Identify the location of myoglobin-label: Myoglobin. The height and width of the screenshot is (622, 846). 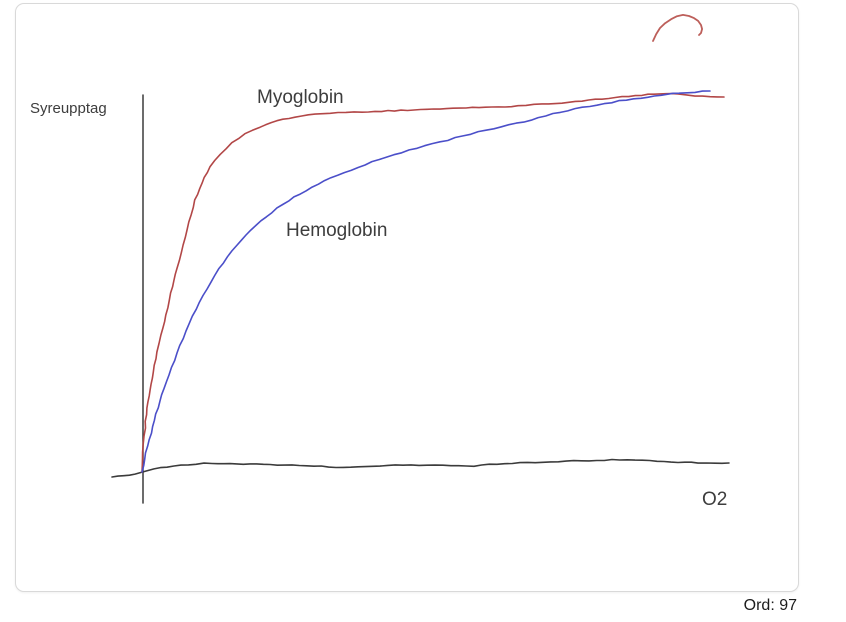
(300, 97).